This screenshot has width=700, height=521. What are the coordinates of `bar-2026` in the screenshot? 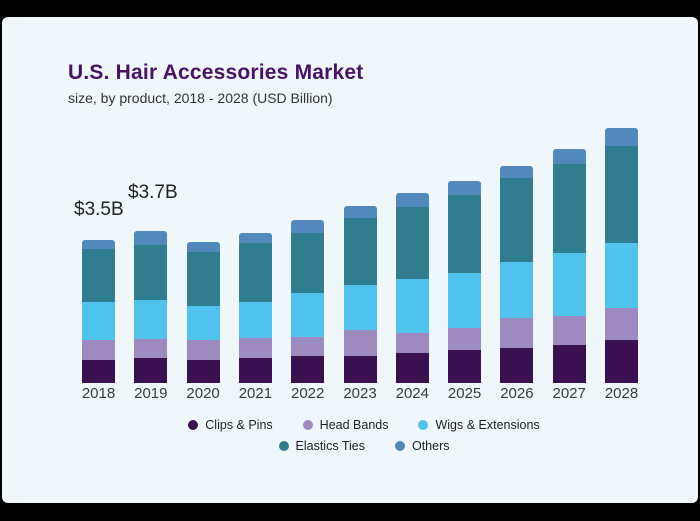 It's located at (517, 274).